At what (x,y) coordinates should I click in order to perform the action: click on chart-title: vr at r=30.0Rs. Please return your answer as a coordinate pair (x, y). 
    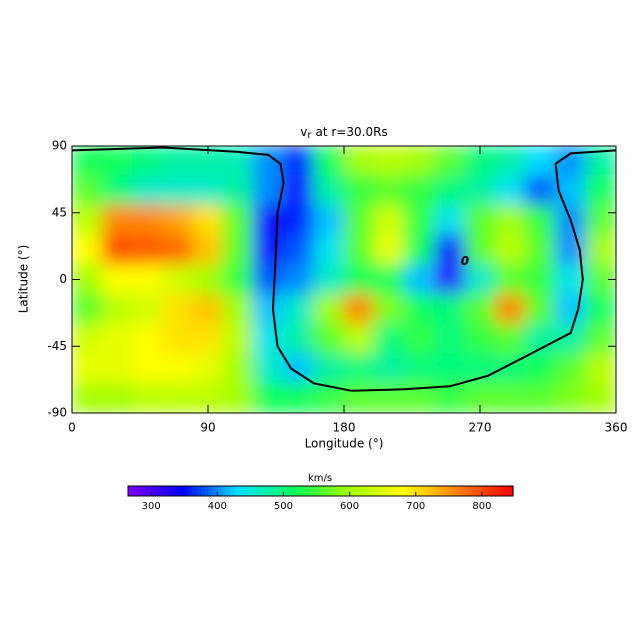
    Looking at the image, I should click on (343, 133).